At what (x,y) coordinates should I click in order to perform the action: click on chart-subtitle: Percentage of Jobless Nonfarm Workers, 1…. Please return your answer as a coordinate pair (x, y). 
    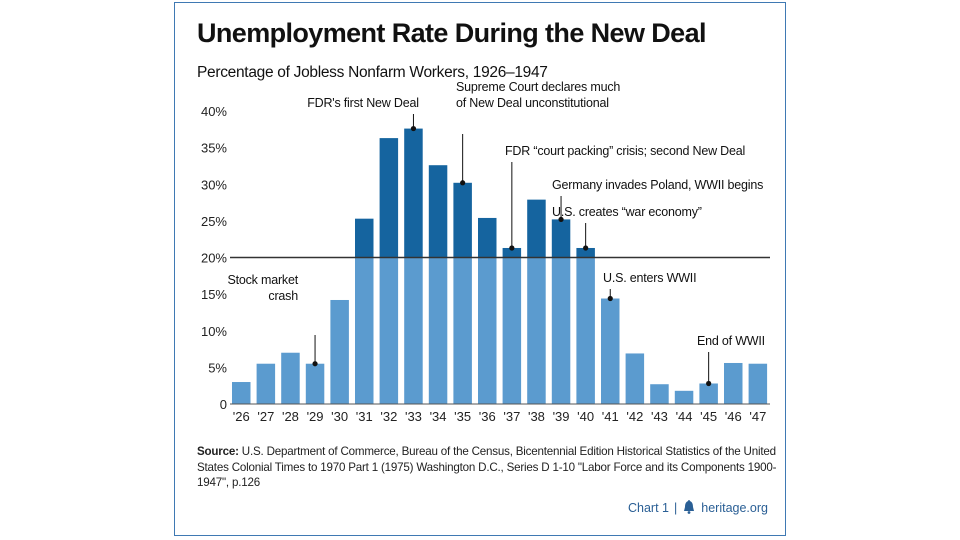
    Looking at the image, I should click on (372, 72).